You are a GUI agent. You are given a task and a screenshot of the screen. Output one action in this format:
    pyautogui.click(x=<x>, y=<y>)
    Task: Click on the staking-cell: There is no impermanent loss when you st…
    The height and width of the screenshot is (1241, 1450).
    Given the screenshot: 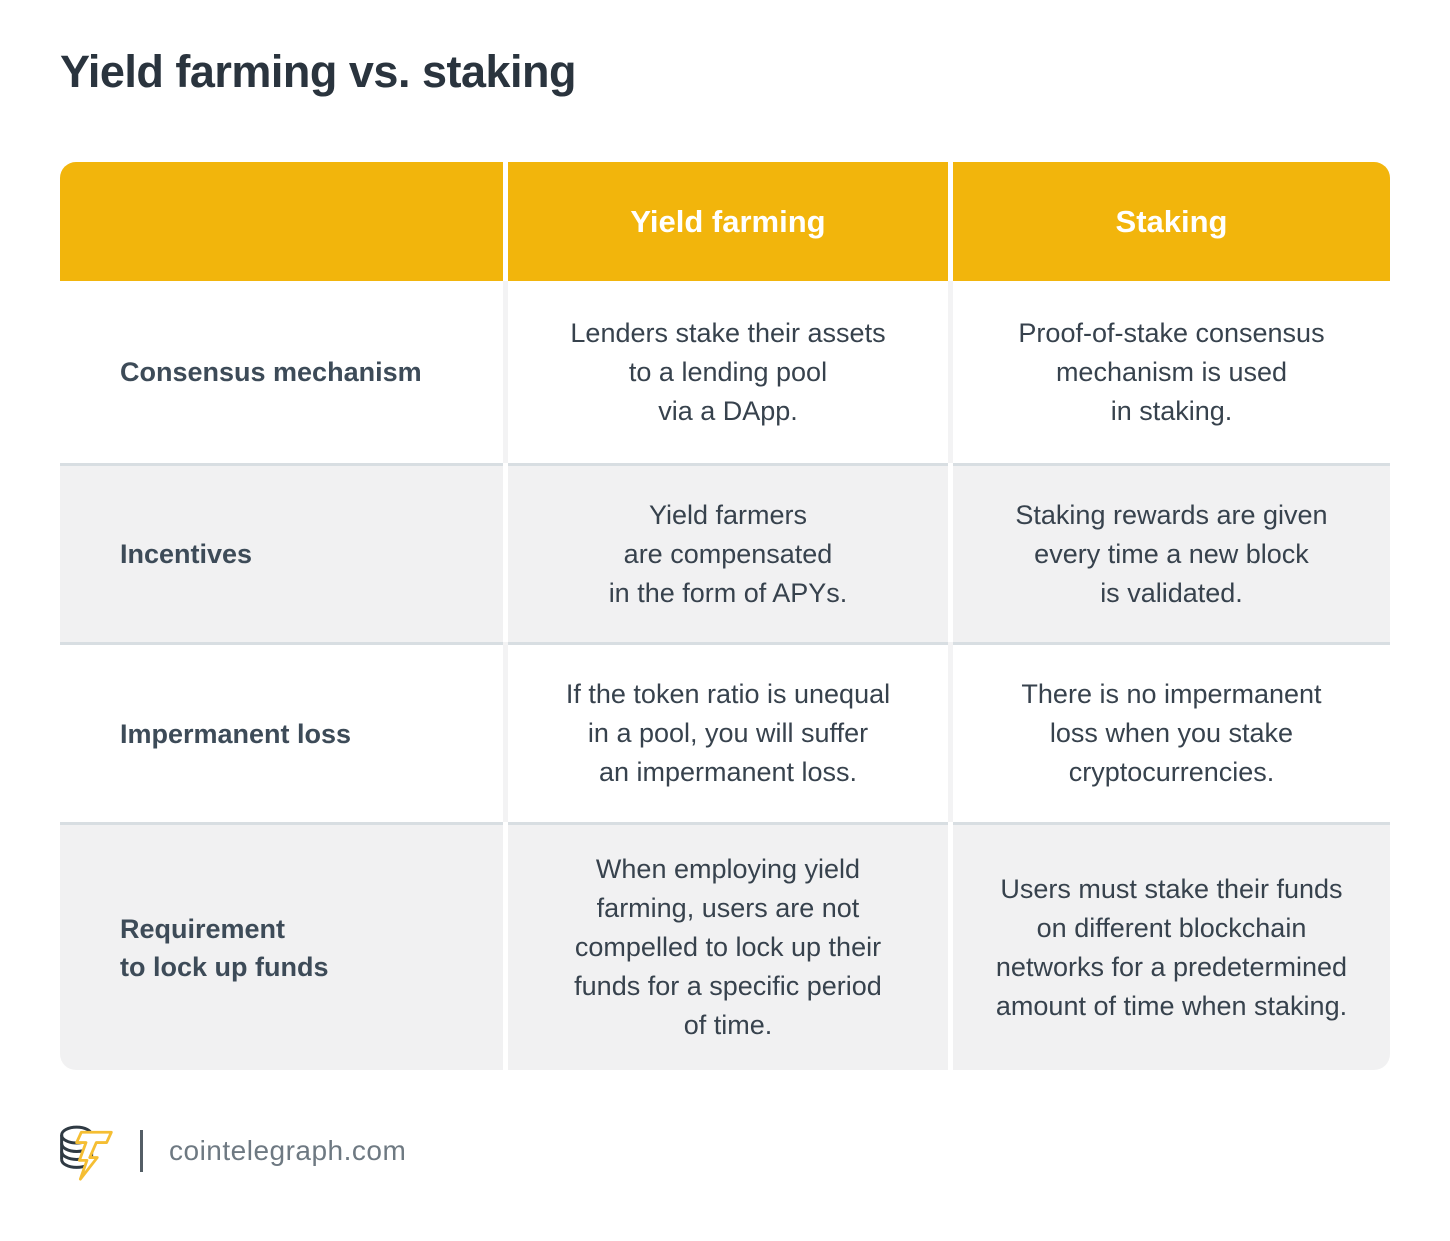 What is the action you would take?
    pyautogui.click(x=1171, y=732)
    